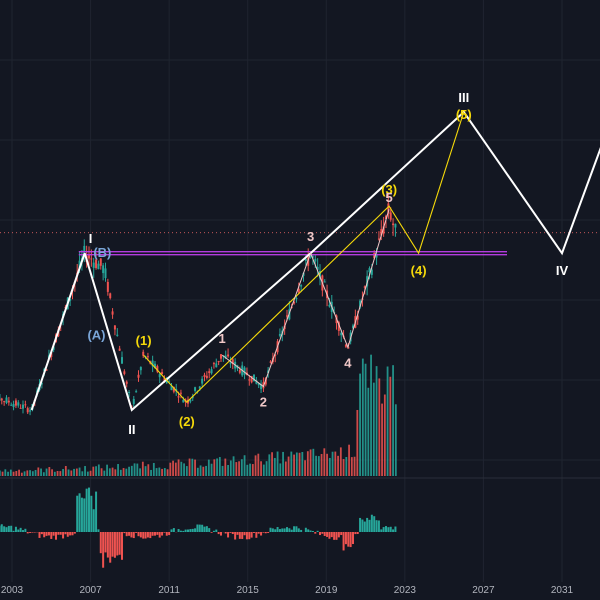 The image size is (600, 600). What do you see at coordinates (310, 236) in the screenshot?
I see `wave-label: 3` at bounding box center [310, 236].